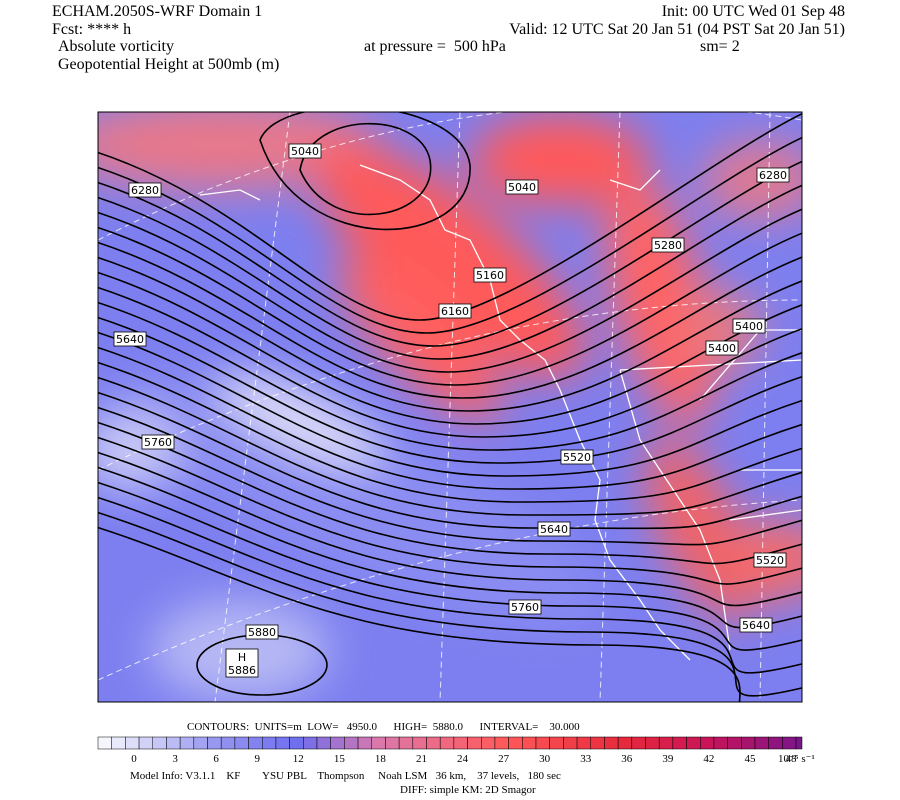 The height and width of the screenshot is (800, 900). What do you see at coordinates (710, 490) in the screenshot?
I see `border` at bounding box center [710, 490].